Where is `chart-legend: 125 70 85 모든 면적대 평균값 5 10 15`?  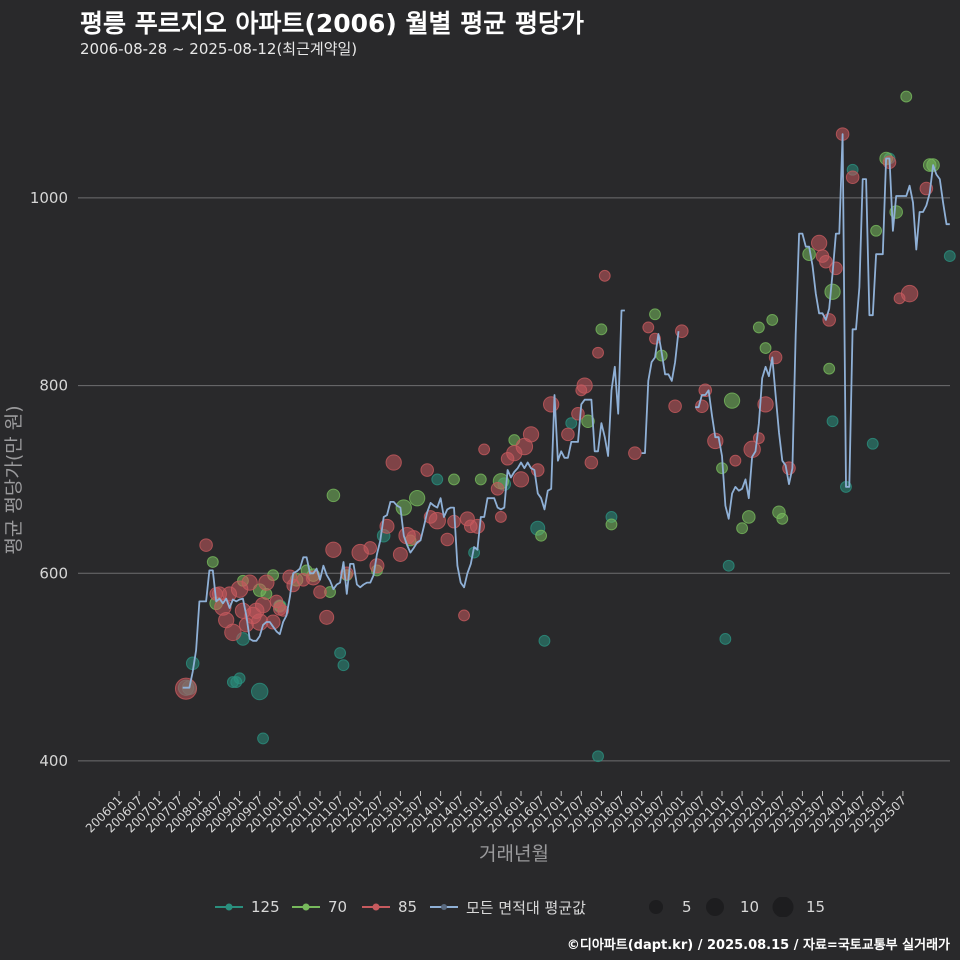
chart-legend: 125 70 85 모든 면적대 평균값 5 10 15 is located at coordinates (480, 907).